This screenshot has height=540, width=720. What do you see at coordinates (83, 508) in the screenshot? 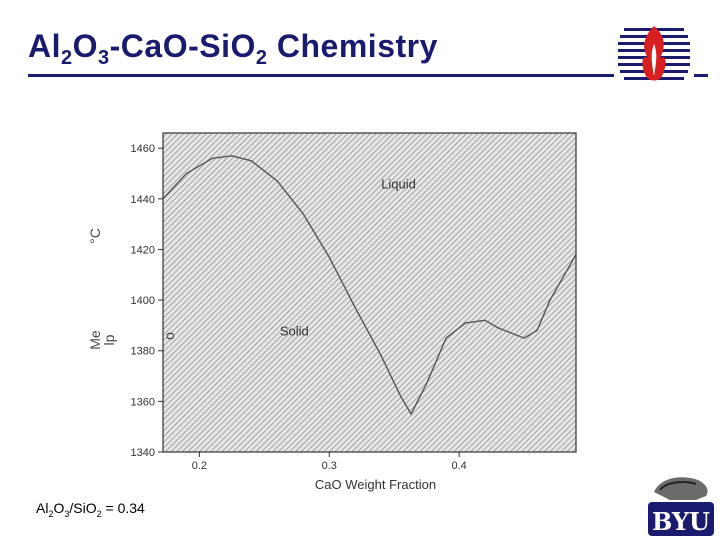
I see `footnote-si: /SiO` at bounding box center [83, 508].